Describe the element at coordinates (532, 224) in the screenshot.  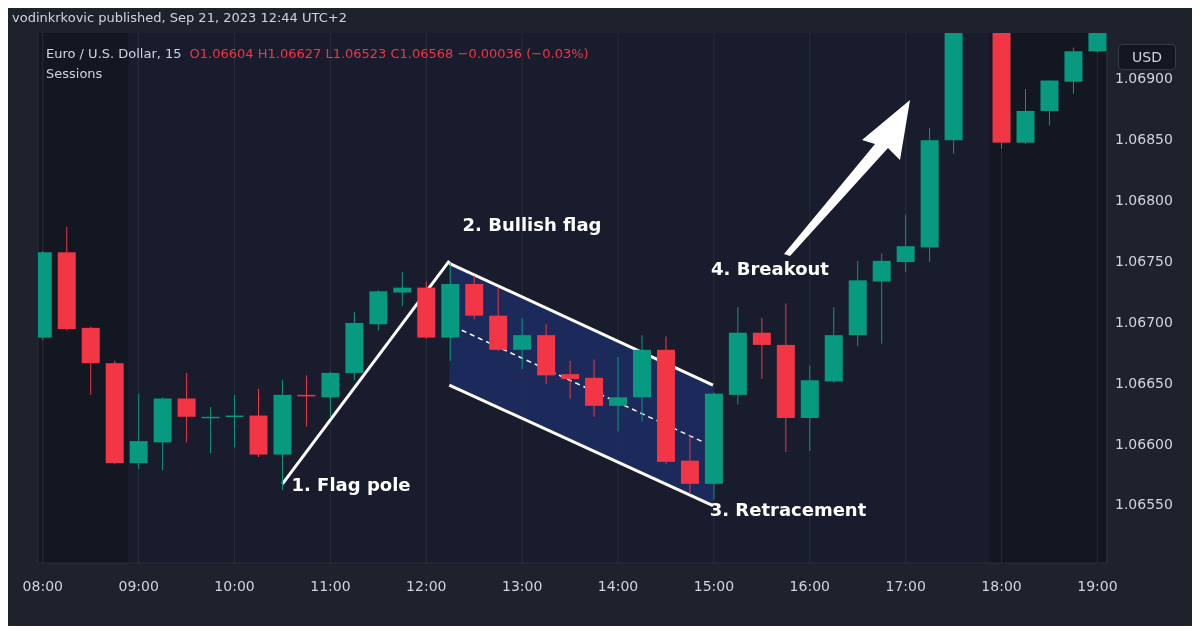
I see `annotation: 2. Bullish flag` at that location.